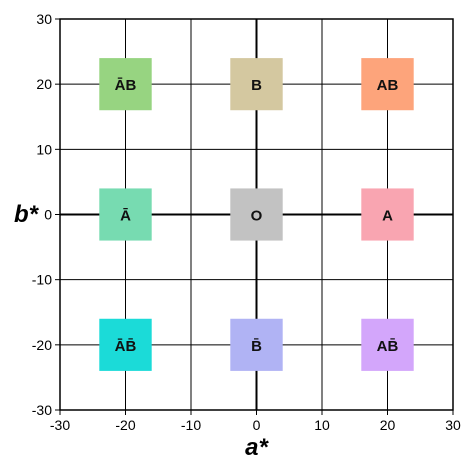 This screenshot has height=474, width=474. I want to click on x-tick-label: -30, so click(60, 425).